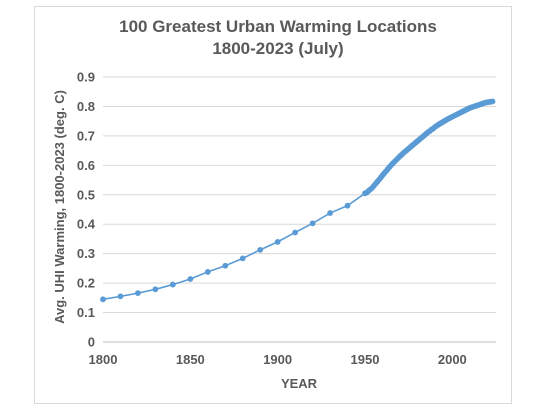 This screenshot has height=413, width=550. Describe the element at coordinates (299, 383) in the screenshot. I see `x-axis-label: YEAR` at that location.